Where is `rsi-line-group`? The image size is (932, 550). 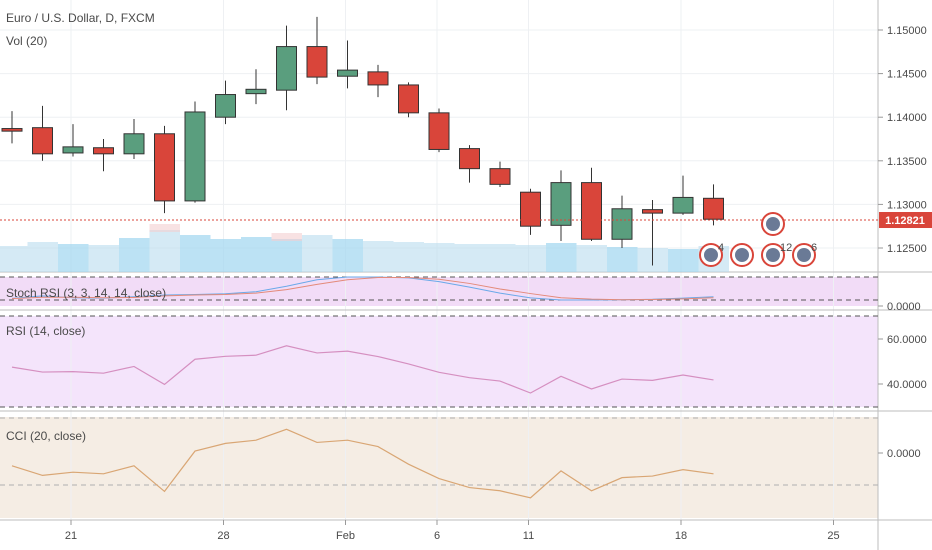 rsi-line-group is located at coordinates (362, 369).